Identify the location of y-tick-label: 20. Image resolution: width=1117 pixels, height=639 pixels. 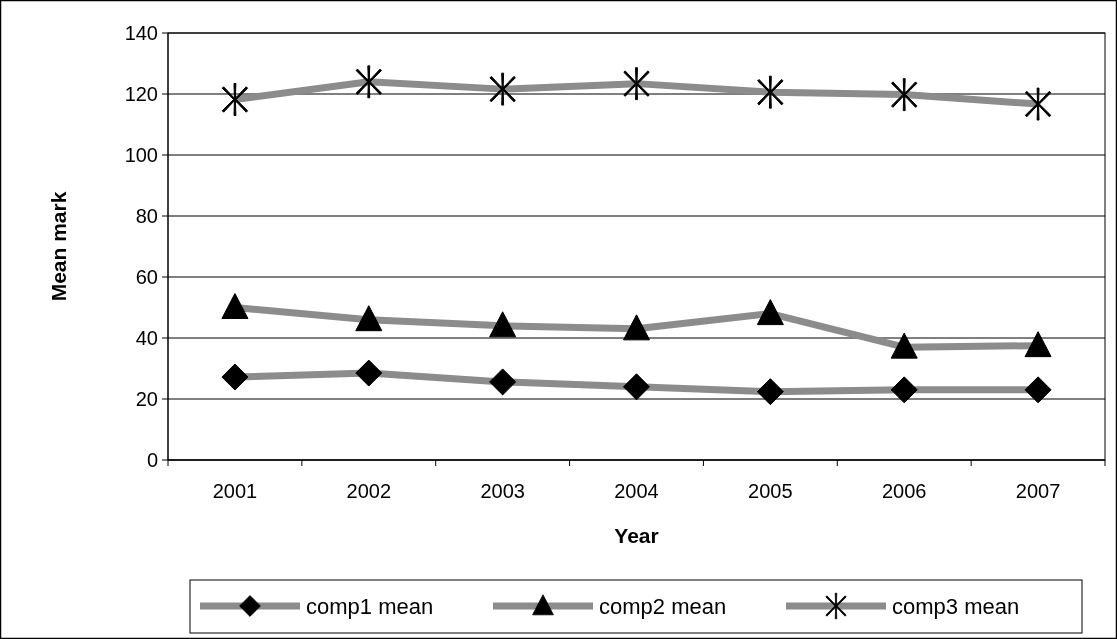
(146, 399).